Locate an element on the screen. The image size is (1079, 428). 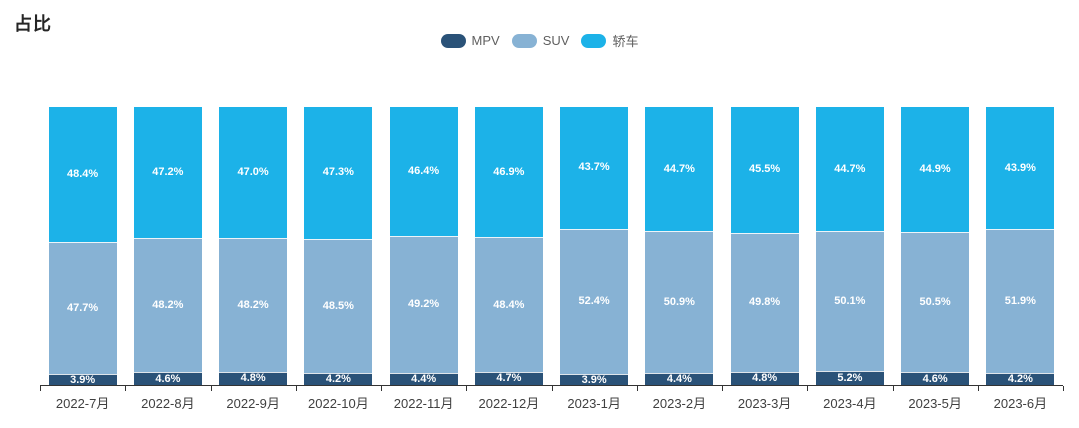
bar-column-2022-11月: 46.4% 49.2% 4.4% is located at coordinates (423, 246).